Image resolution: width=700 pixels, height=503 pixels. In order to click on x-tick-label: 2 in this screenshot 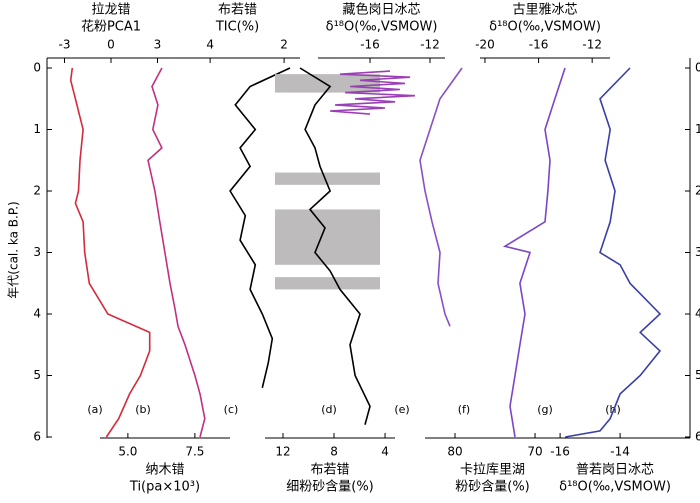, I will do `click(284, 45)`.